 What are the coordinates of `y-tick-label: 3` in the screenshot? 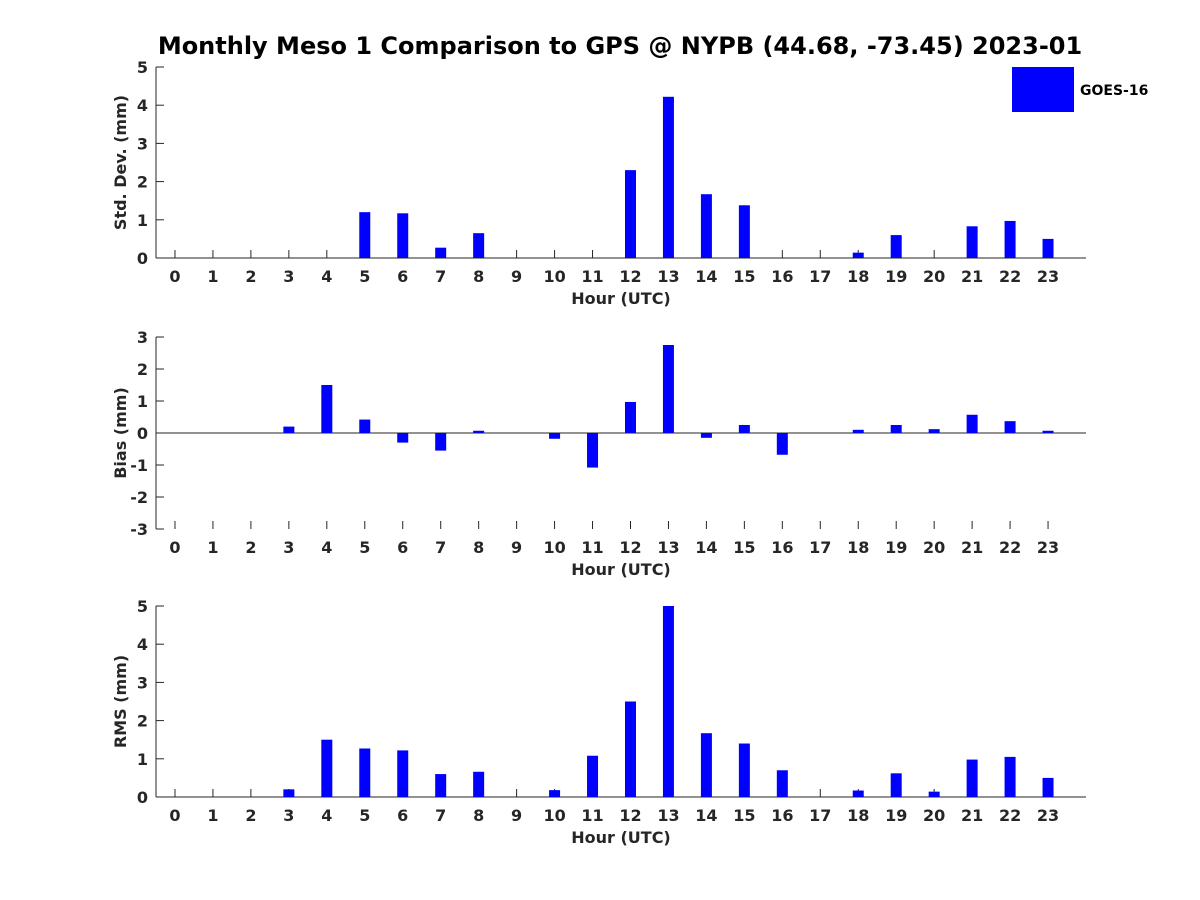 It's located at (142, 143).